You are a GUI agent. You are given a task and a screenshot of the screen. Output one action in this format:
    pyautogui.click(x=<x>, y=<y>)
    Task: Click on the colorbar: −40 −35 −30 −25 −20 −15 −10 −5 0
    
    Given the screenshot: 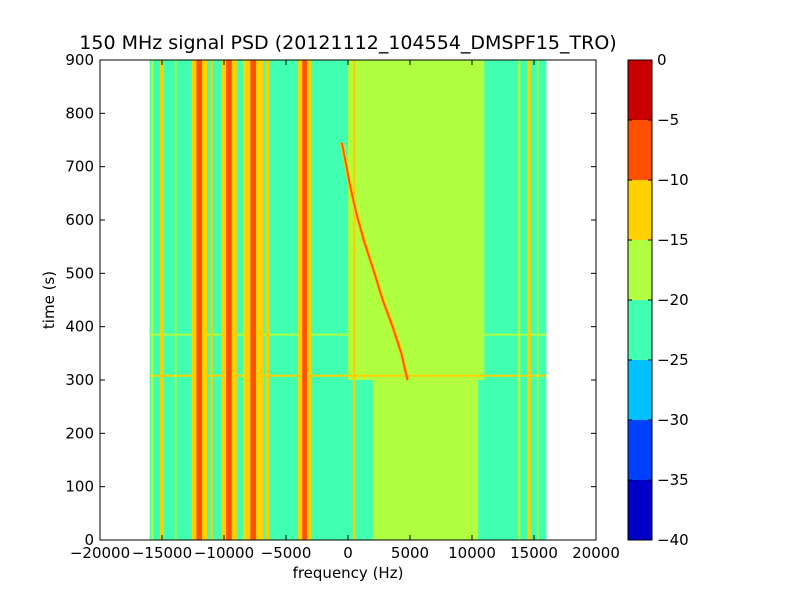 What is the action you would take?
    pyautogui.click(x=658, y=300)
    